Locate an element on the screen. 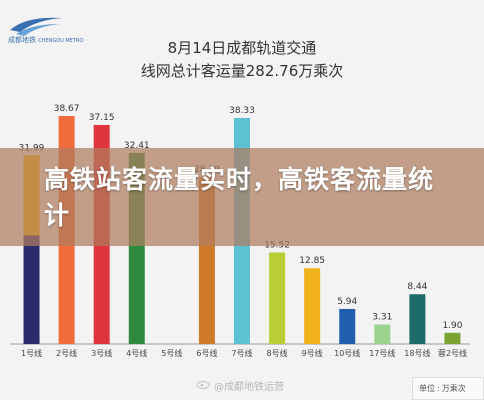 The width and height of the screenshot is (484, 400). value-label-10: 5.94 is located at coordinates (347, 302).